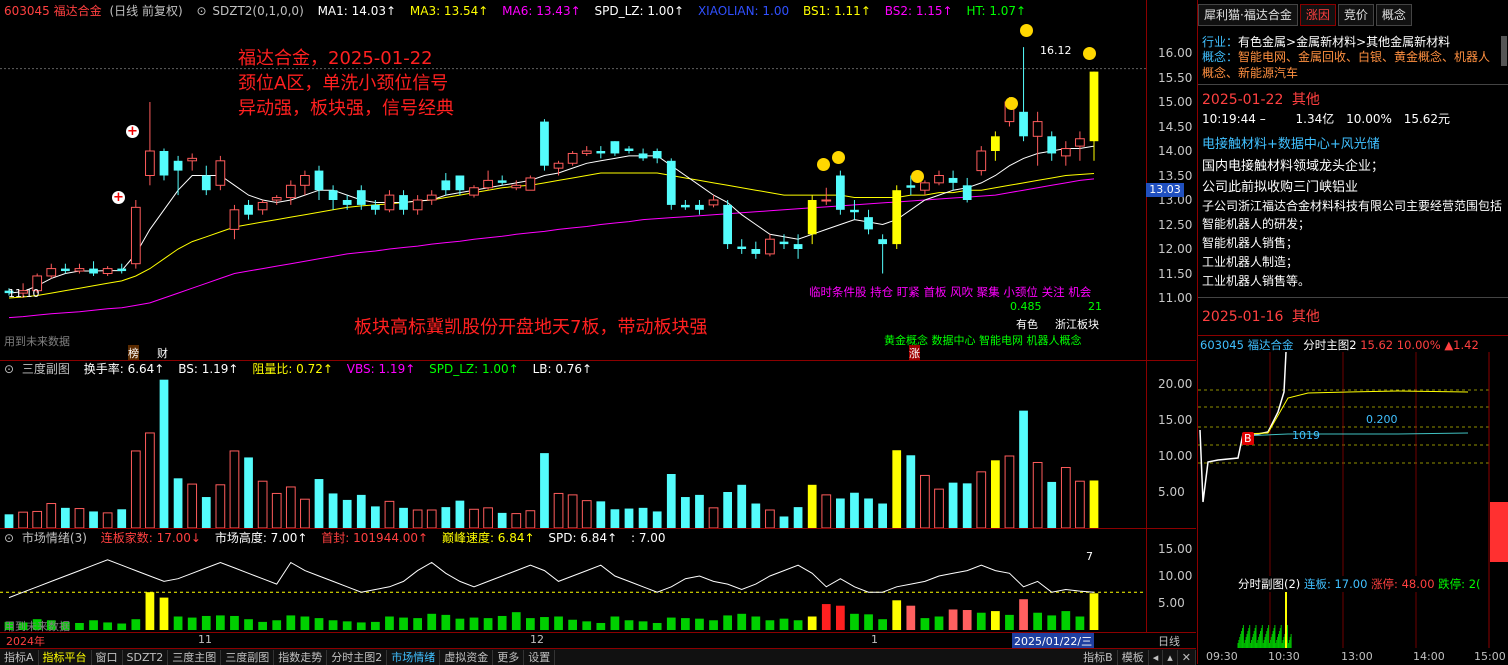  I want to click on cai-marker: 财, so click(162, 353).